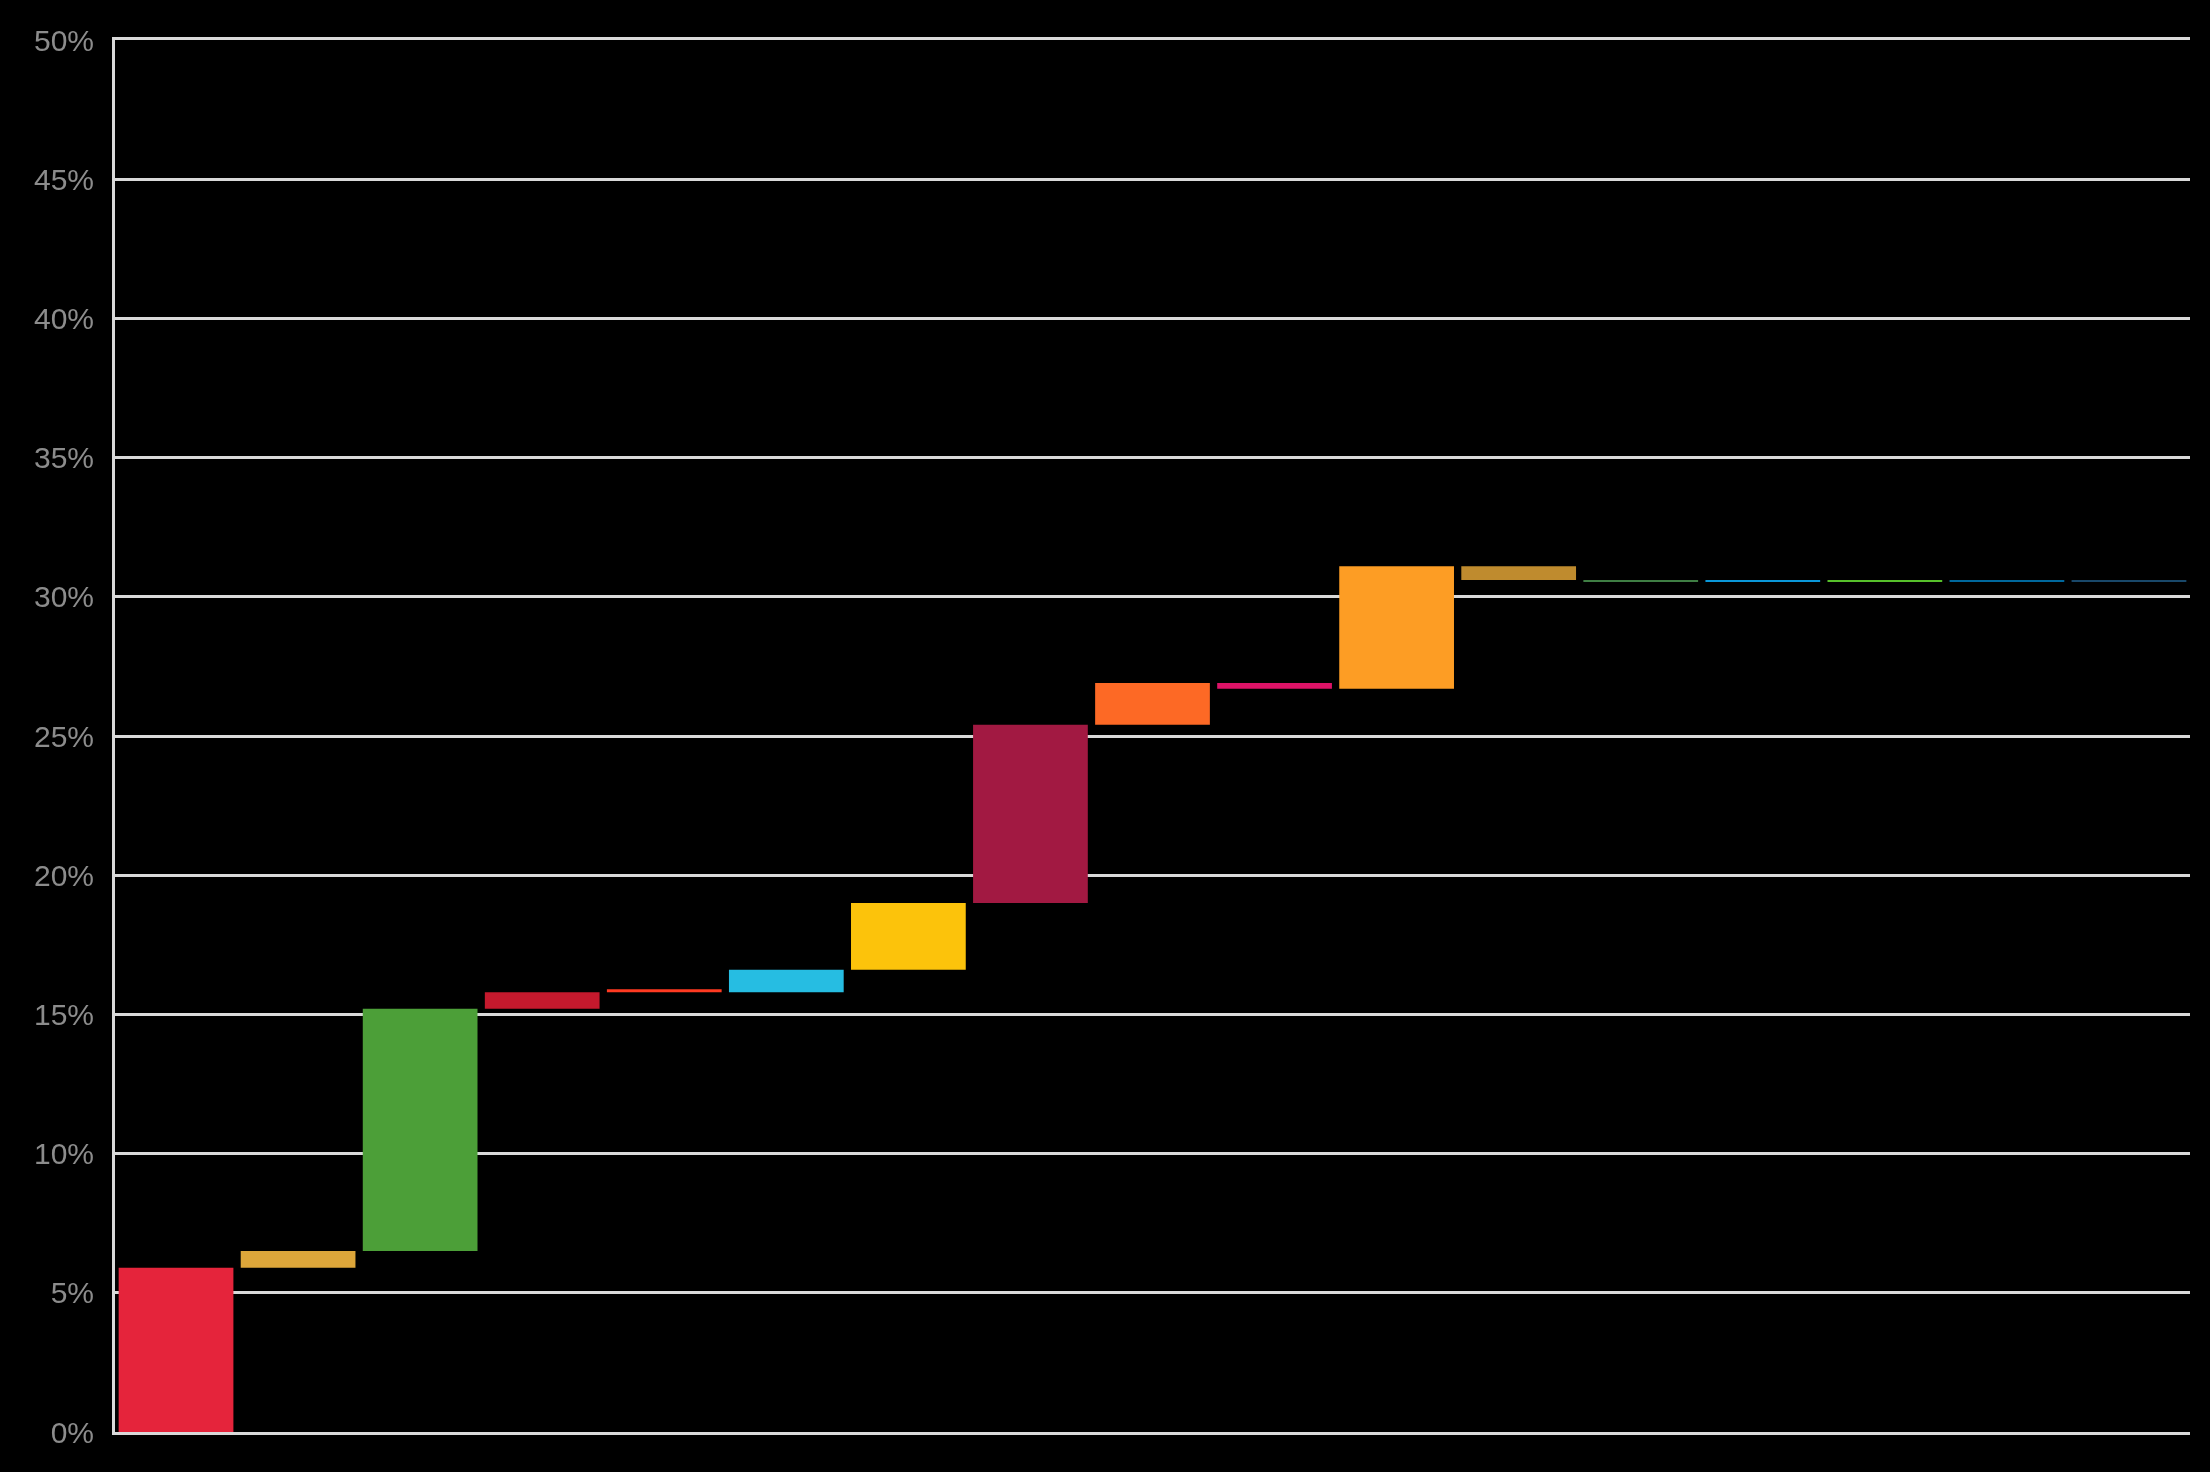  Describe the element at coordinates (63, 736) in the screenshot. I see `y-tick-label: 25%` at that location.